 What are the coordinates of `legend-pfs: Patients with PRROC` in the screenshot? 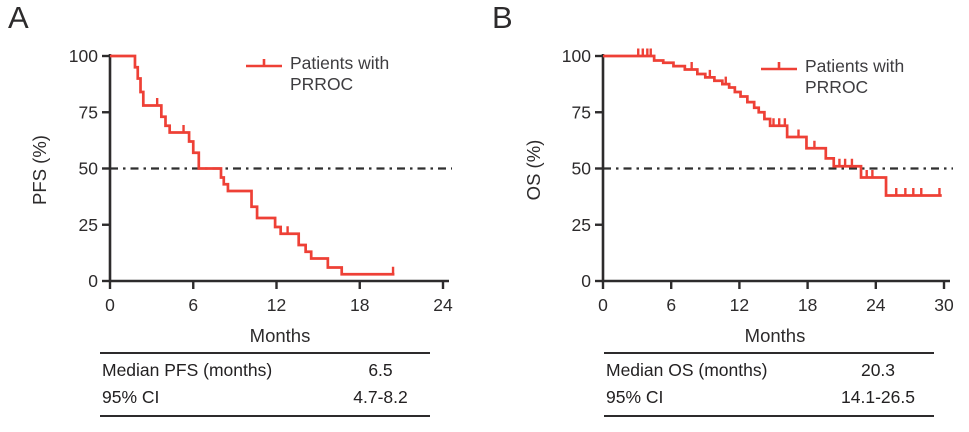 It's located at (323, 74).